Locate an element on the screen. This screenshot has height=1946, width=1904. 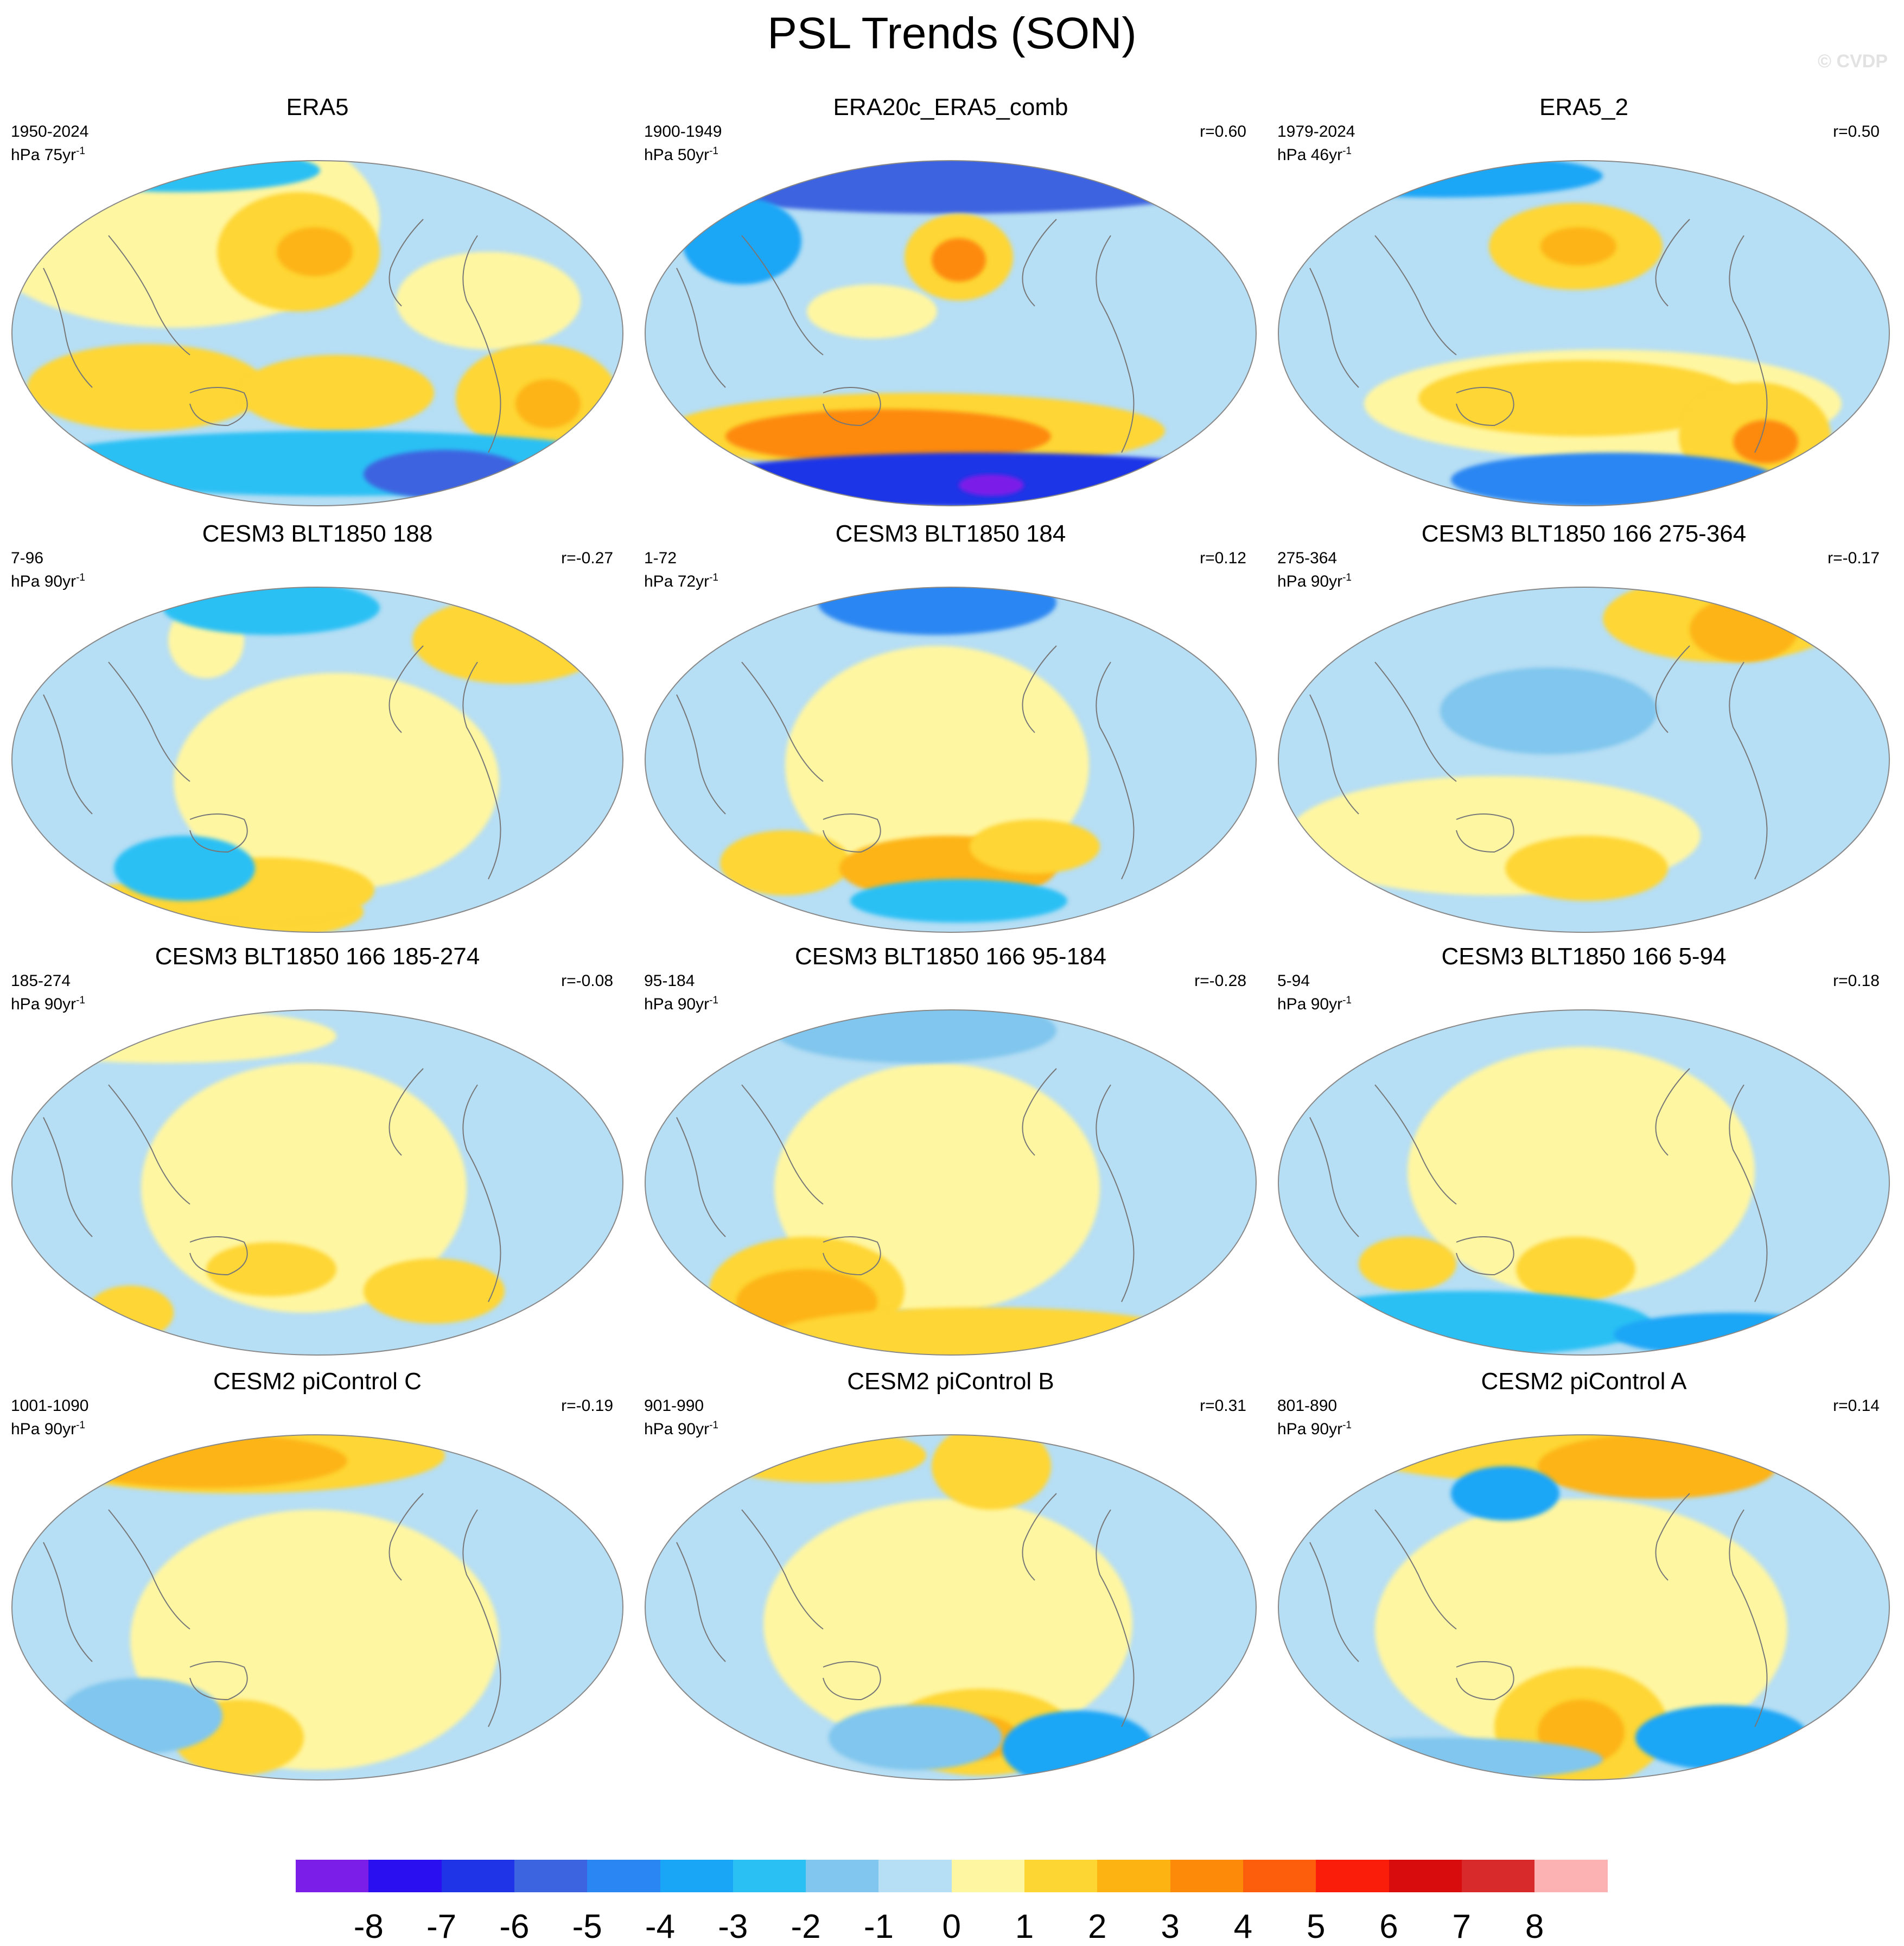
panel-years: 275-364 is located at coordinates (1308, 558).